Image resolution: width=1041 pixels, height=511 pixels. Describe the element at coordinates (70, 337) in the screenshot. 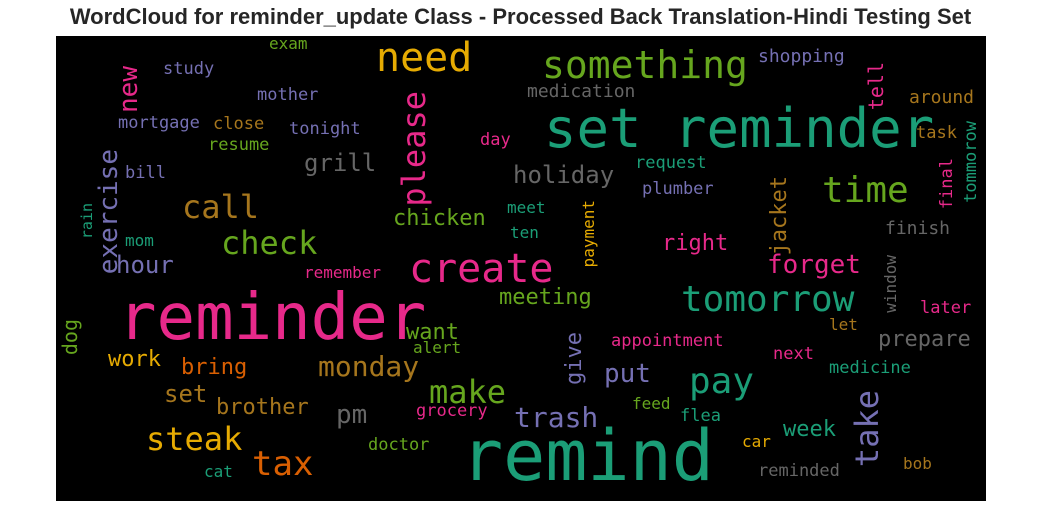

I see `word-dog: dog` at that location.